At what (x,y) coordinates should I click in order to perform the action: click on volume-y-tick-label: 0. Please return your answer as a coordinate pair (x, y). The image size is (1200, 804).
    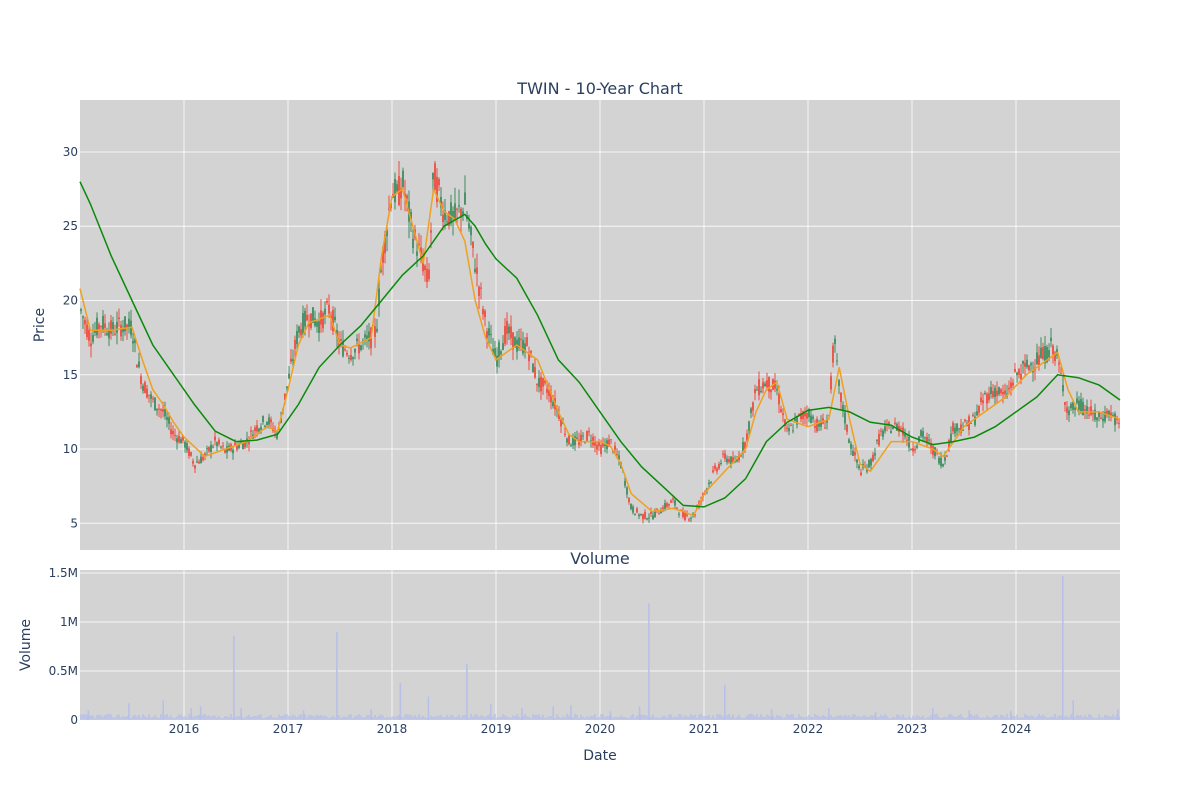
    Looking at the image, I should click on (74, 720).